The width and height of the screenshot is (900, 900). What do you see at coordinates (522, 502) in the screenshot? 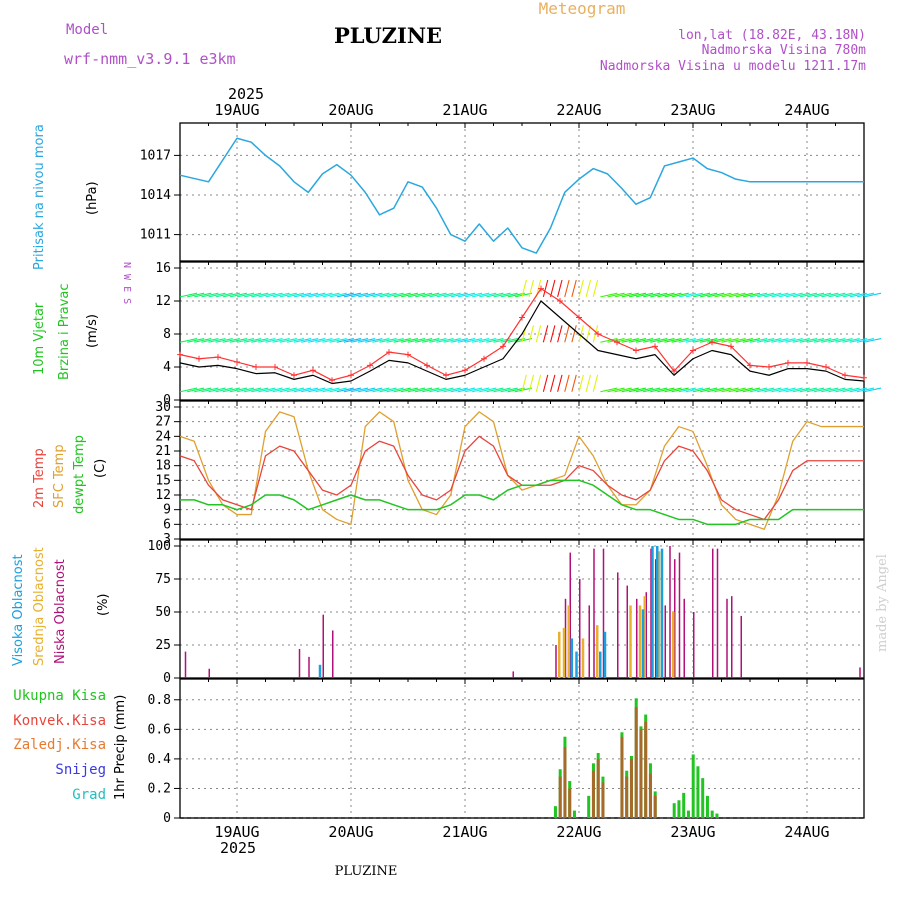
I see `dewpt-line` at bounding box center [522, 502].